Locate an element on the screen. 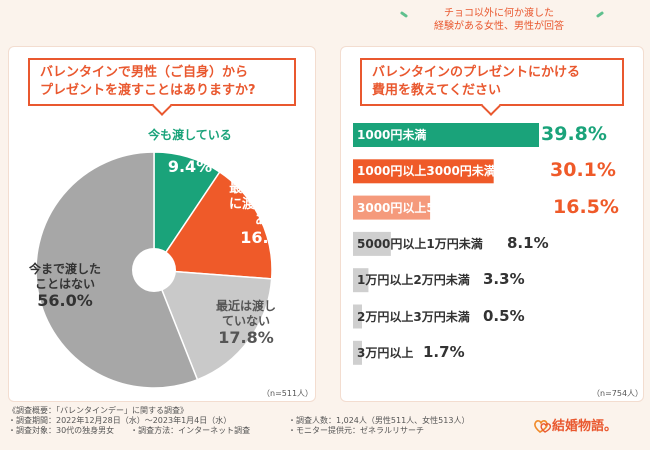  pie-value-never: 56.0% is located at coordinates (65, 300).